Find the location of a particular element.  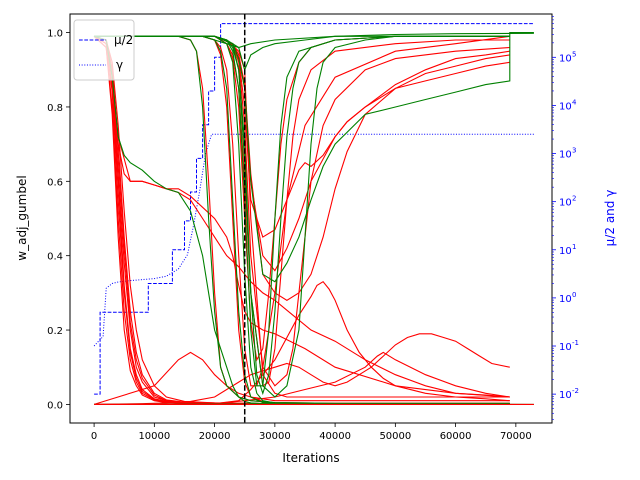

x-tick-label: 30000 is located at coordinates (275, 436).